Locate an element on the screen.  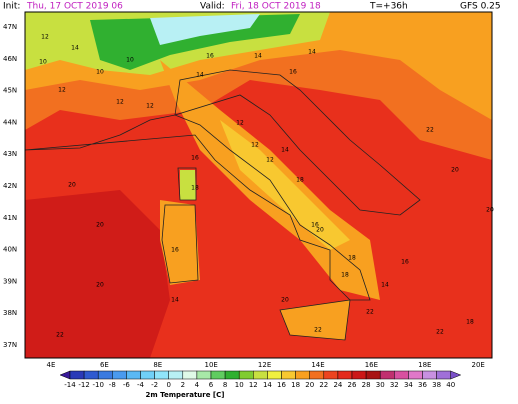
valid-value: Fri, 18 OCT 2019 18 is located at coordinates (276, 7).